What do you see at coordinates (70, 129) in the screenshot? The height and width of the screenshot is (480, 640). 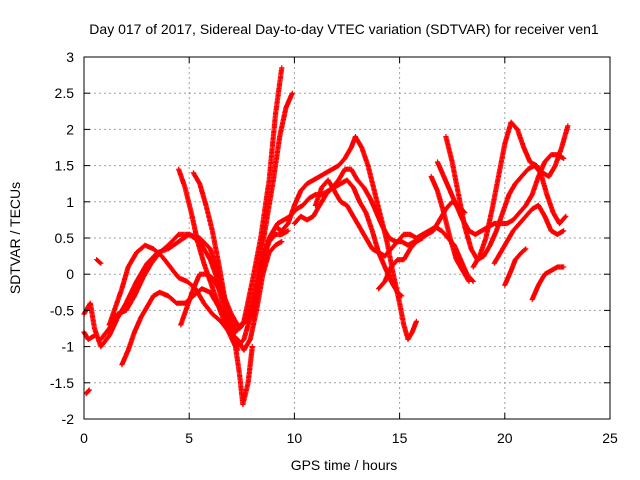 I see `y-tick-label: 2` at bounding box center [70, 129].